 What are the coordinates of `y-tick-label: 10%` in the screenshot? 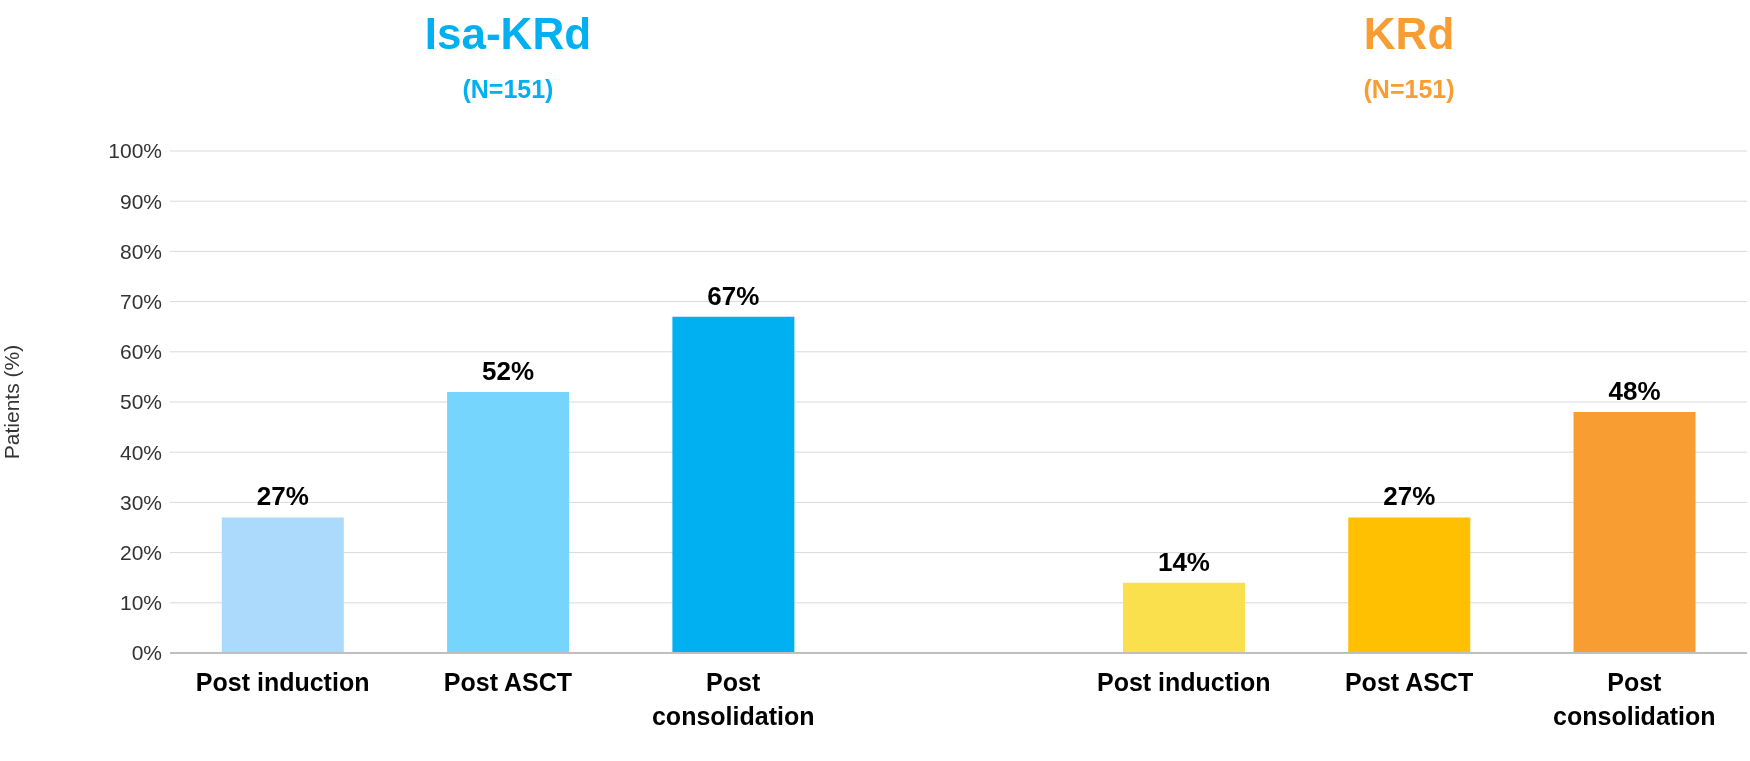 It's located at (140, 603).